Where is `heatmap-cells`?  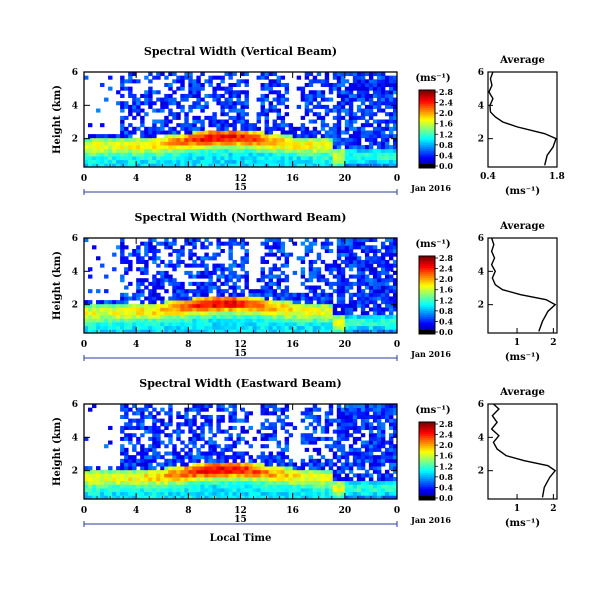
heatmap-cells is located at coordinates (241, 120).